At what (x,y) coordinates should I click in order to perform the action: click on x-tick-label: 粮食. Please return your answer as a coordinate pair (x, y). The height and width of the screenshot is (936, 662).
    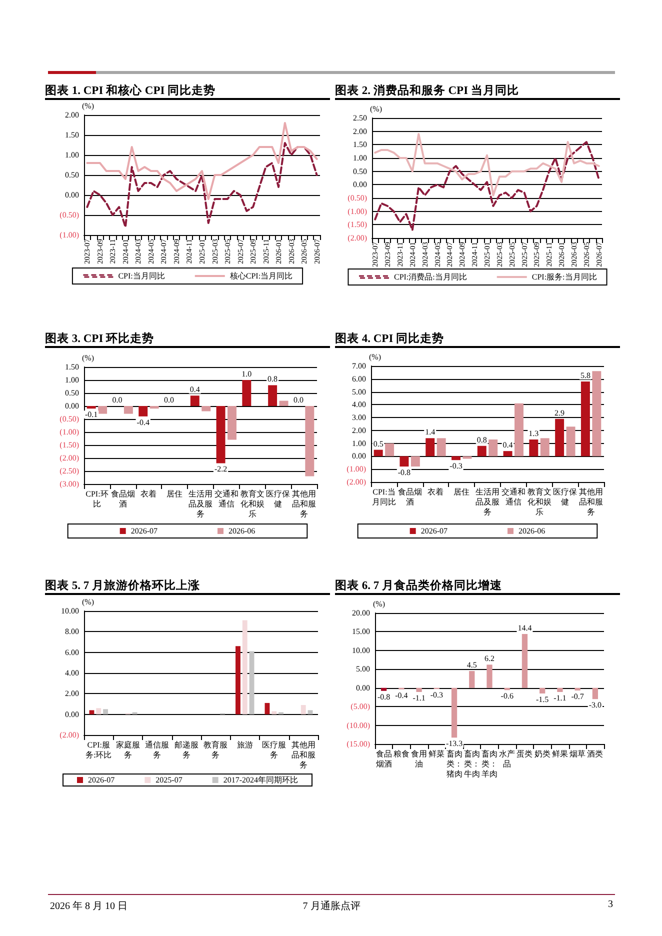
    Looking at the image, I should click on (401, 753).